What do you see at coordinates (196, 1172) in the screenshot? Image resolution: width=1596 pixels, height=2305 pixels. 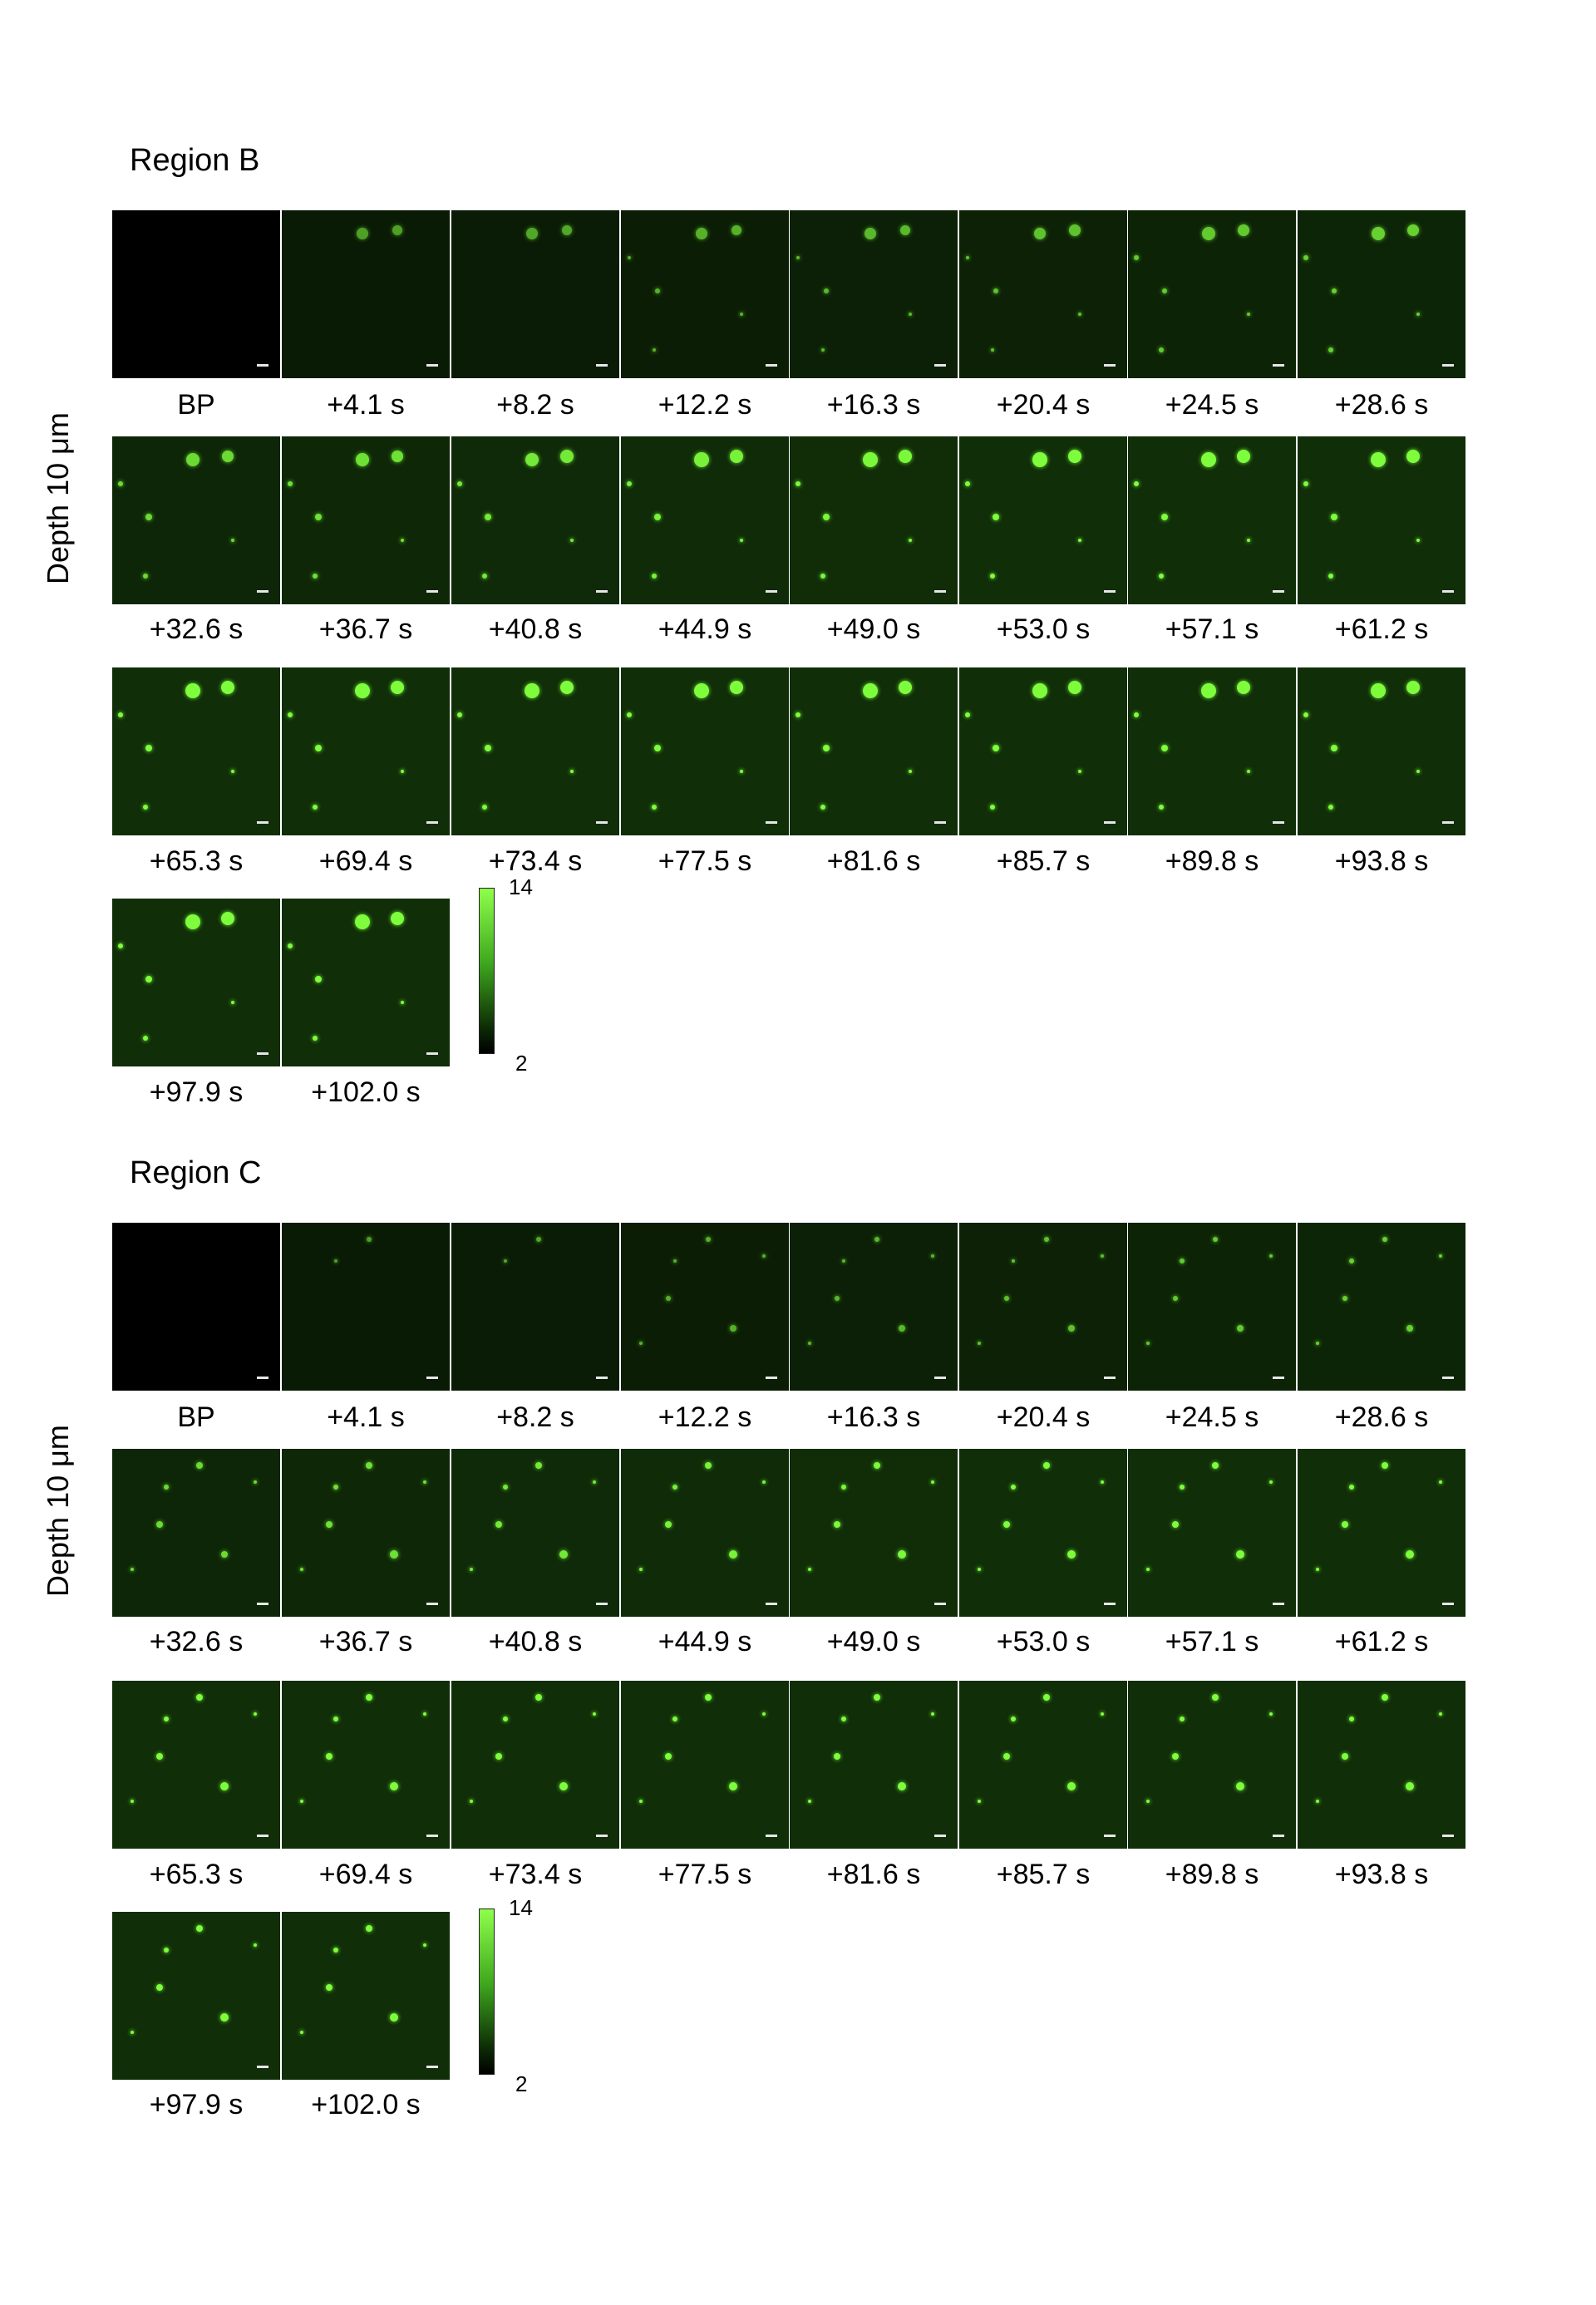 I see `region-title: Region C` at bounding box center [196, 1172].